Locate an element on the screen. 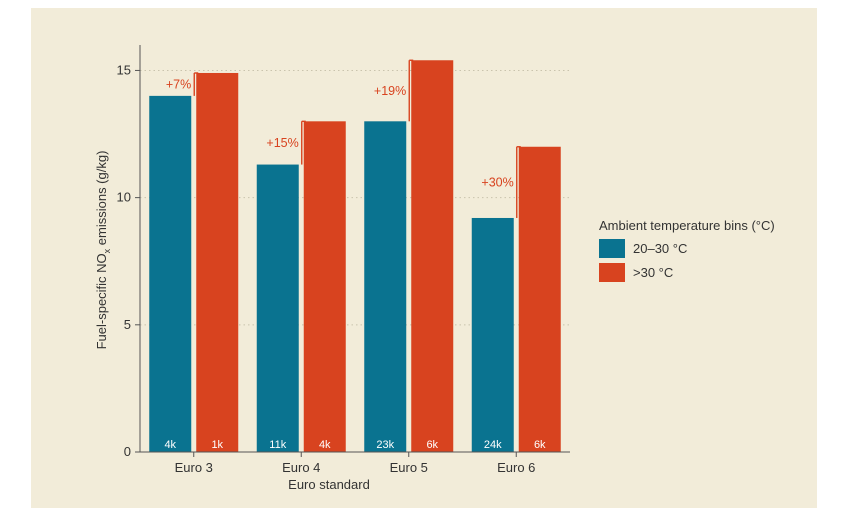 Image resolution: width=846 pixels, height=522 pixels. bar-count-label: 24k is located at coordinates (493, 445).